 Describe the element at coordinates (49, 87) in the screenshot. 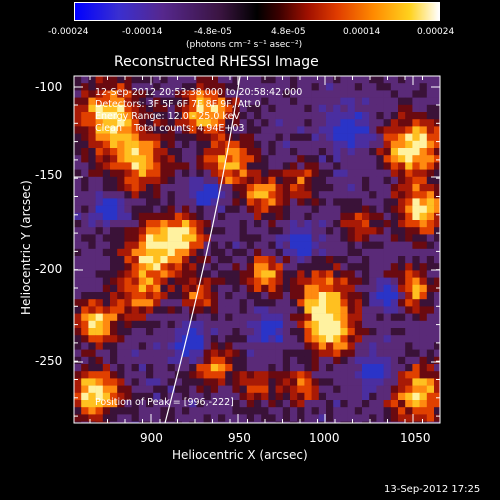

I see `y-tick-label: -100` at that location.